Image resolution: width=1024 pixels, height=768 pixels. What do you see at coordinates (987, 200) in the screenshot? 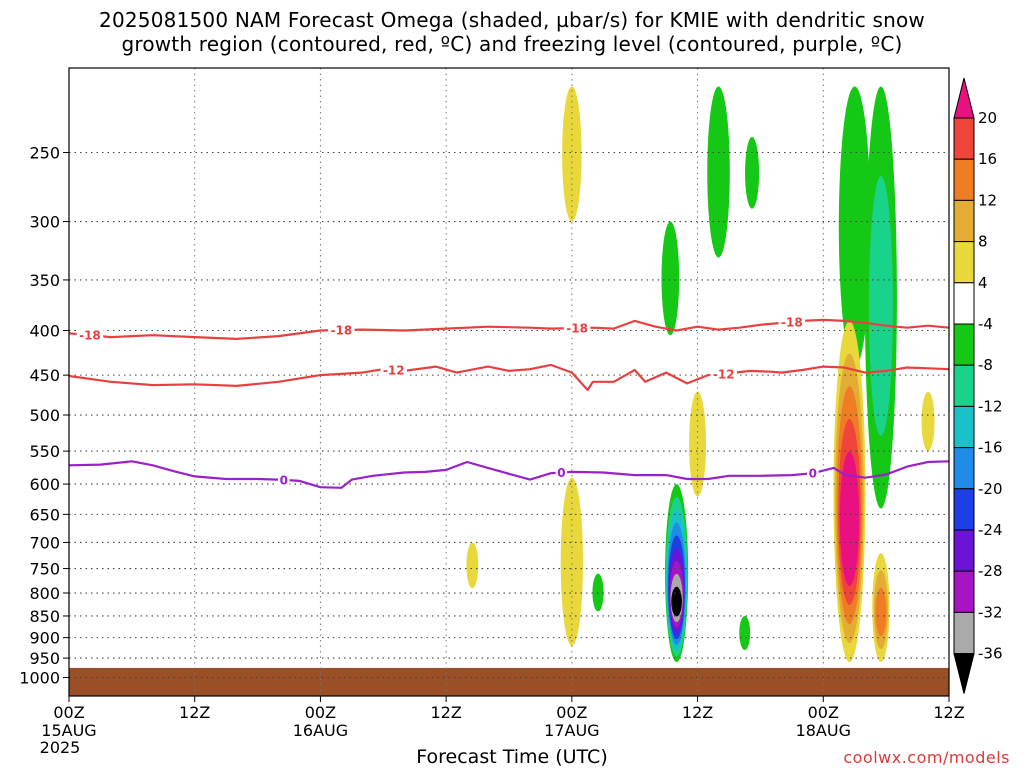
I see `colorbar-label: 12` at bounding box center [987, 200].